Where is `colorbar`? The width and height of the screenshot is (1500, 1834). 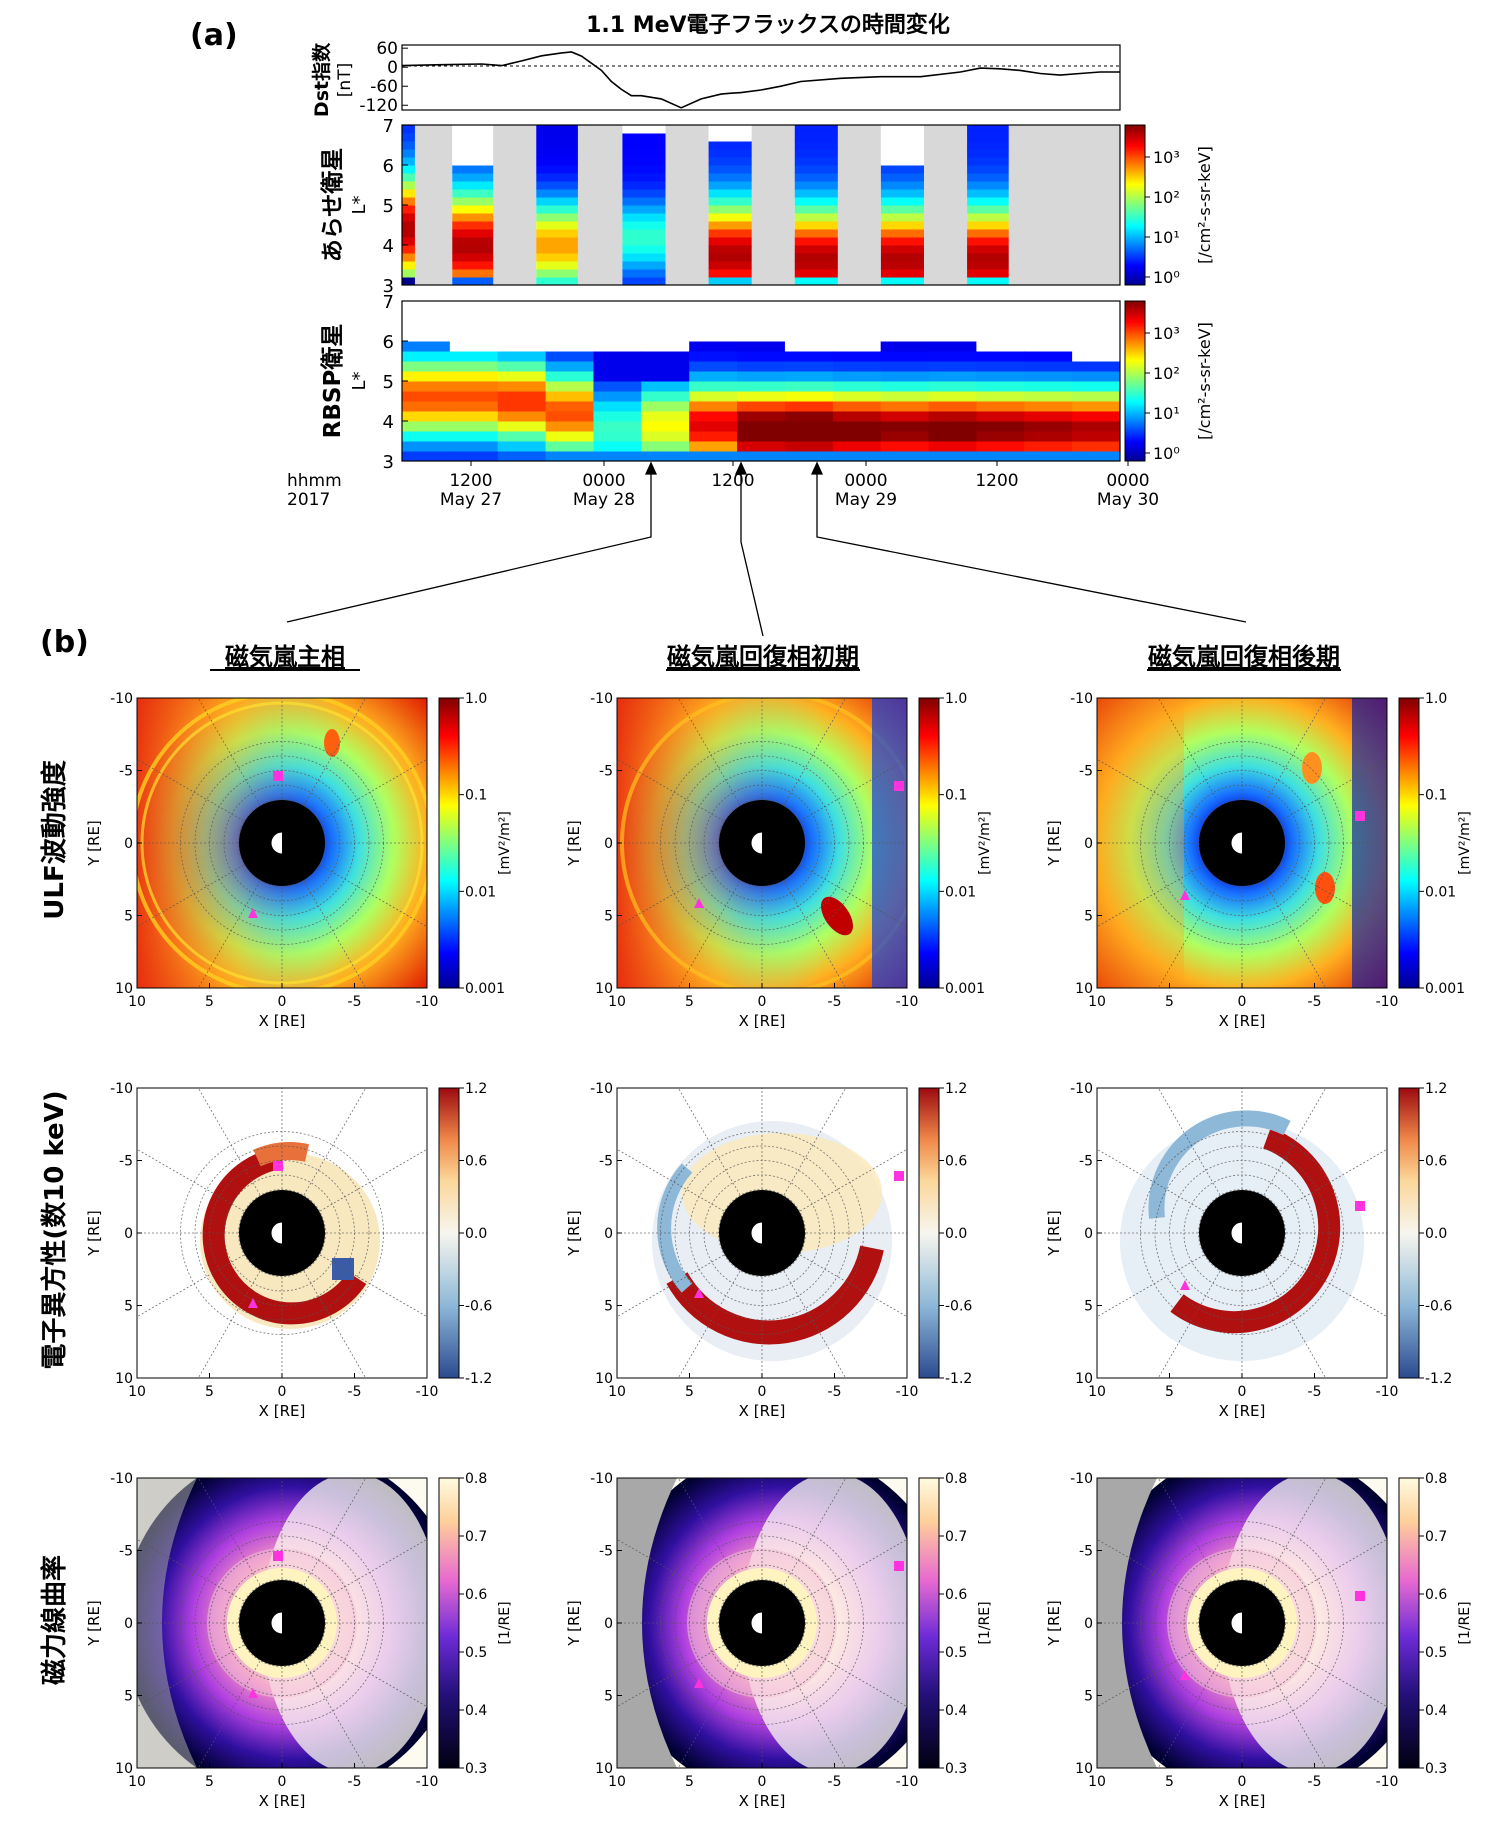
colorbar is located at coordinates (449, 1623).